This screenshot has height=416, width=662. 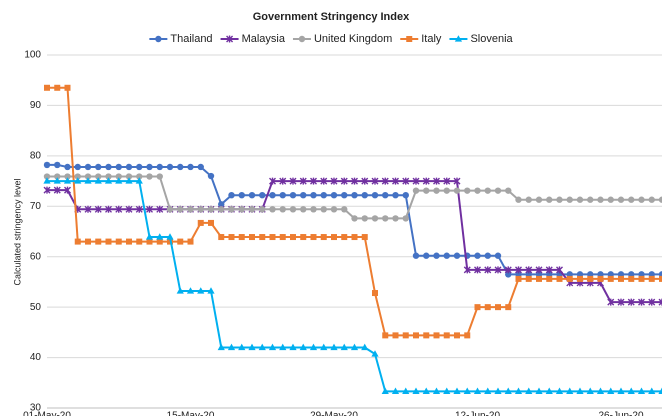 What do you see at coordinates (36, 256) in the screenshot?
I see `y-tick-label: 60` at bounding box center [36, 256].